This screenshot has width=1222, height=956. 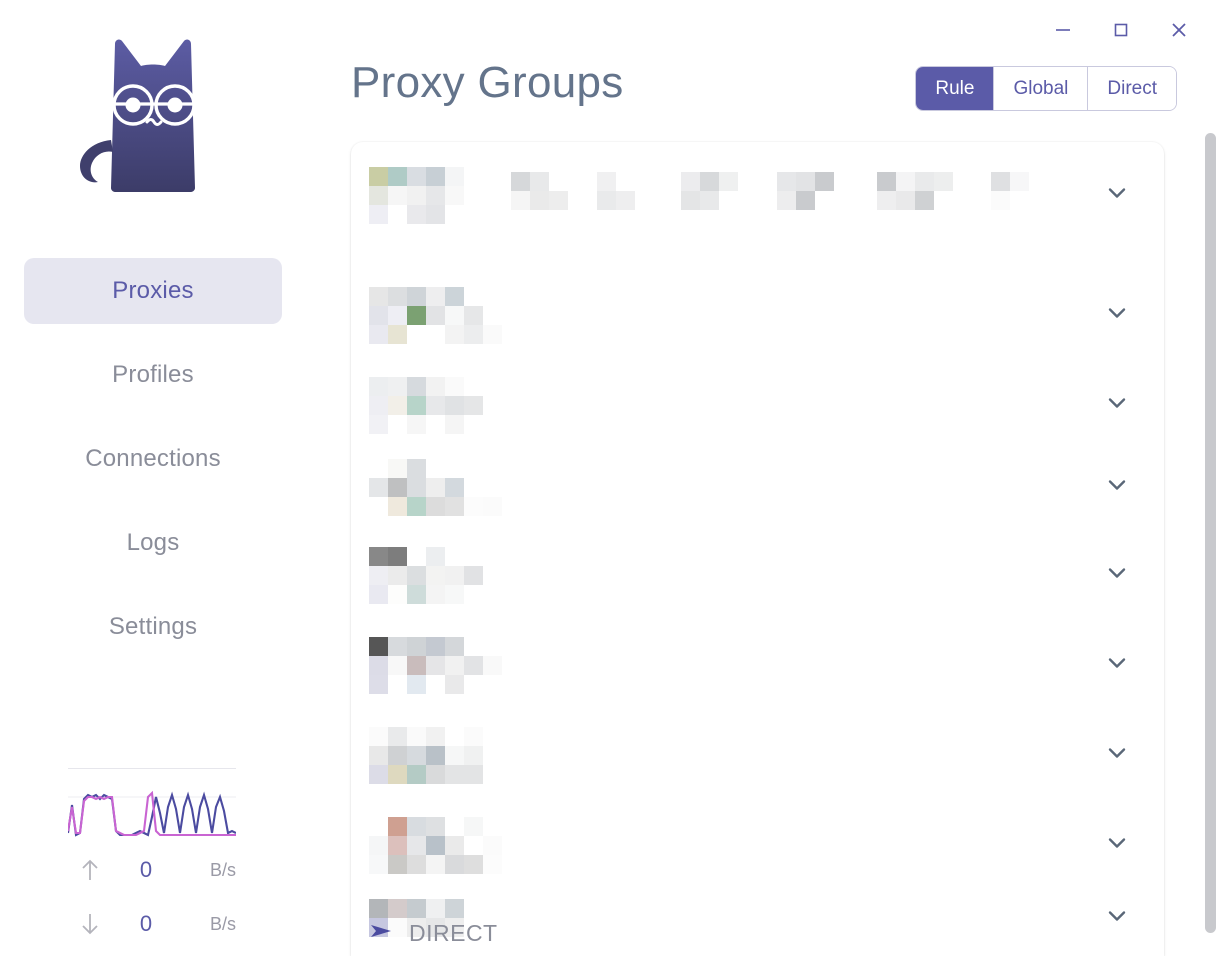 I want to click on sidebar-item-proxies: Proxies, so click(x=153, y=291).